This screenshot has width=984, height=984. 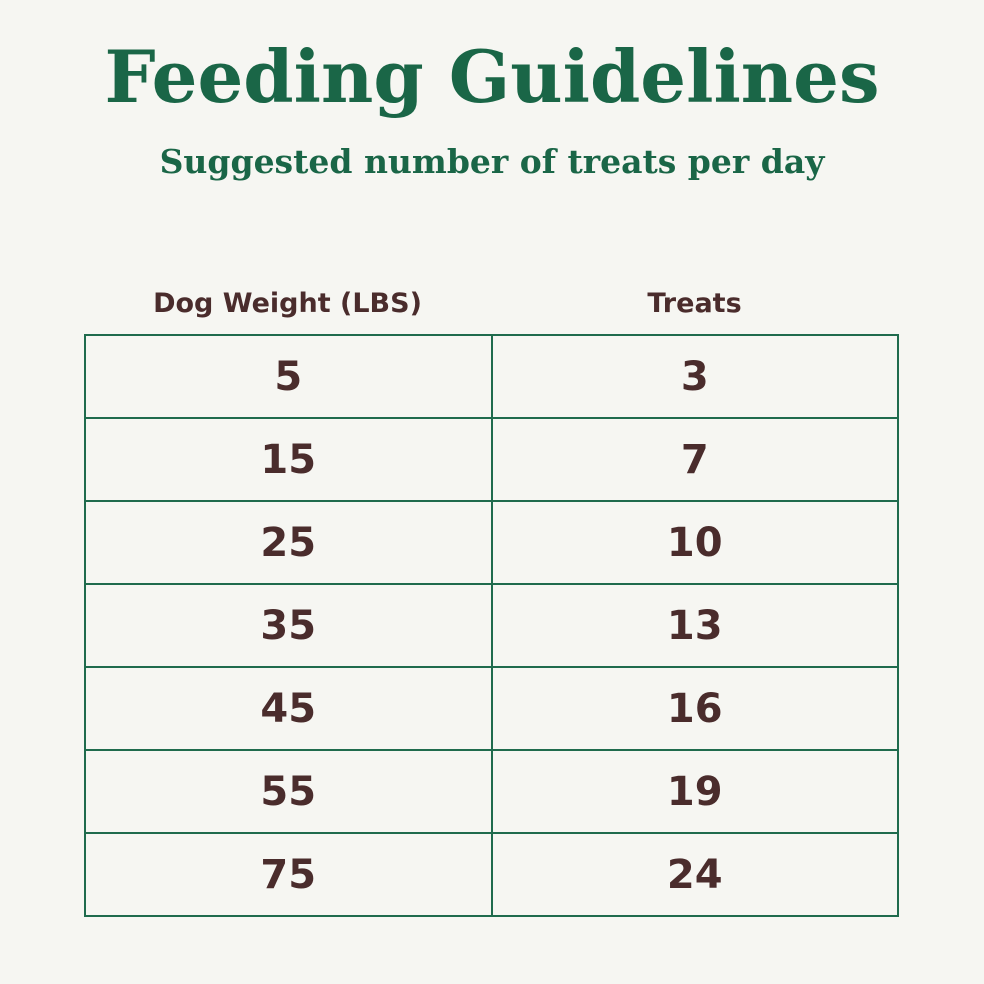 I want to click on table-row: 55 19, so click(x=491, y=791).